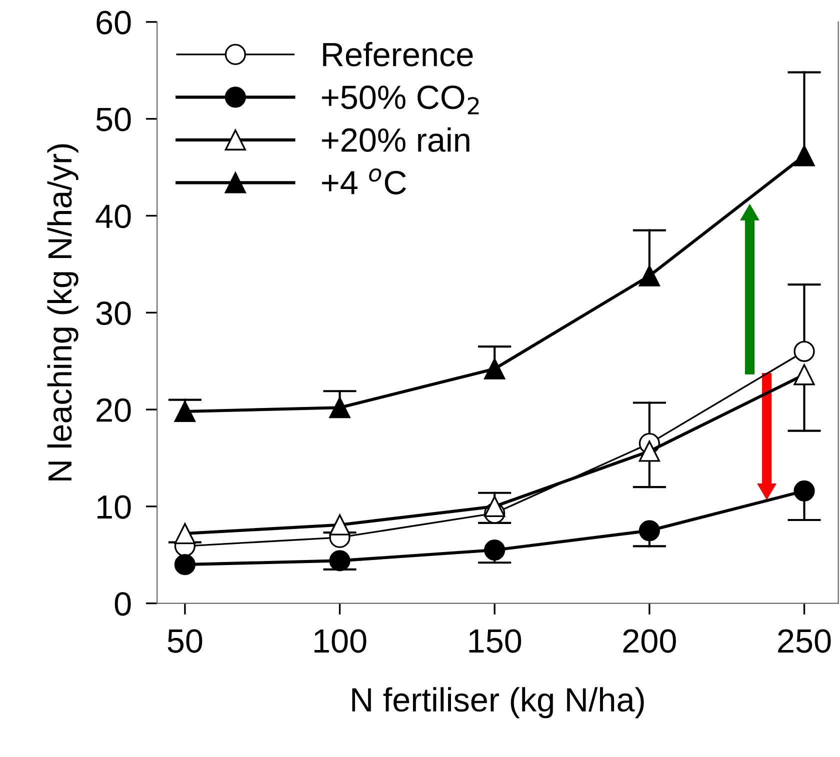 Image resolution: width=840 pixels, height=757 pixels. What do you see at coordinates (498, 702) in the screenshot?
I see `x-axis-title: N fertiliser (kg N/ha)` at bounding box center [498, 702].